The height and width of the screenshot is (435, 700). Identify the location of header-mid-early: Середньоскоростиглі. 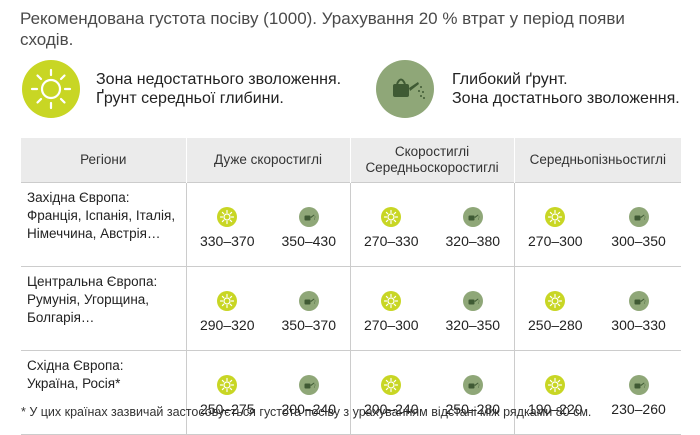
(432, 167).